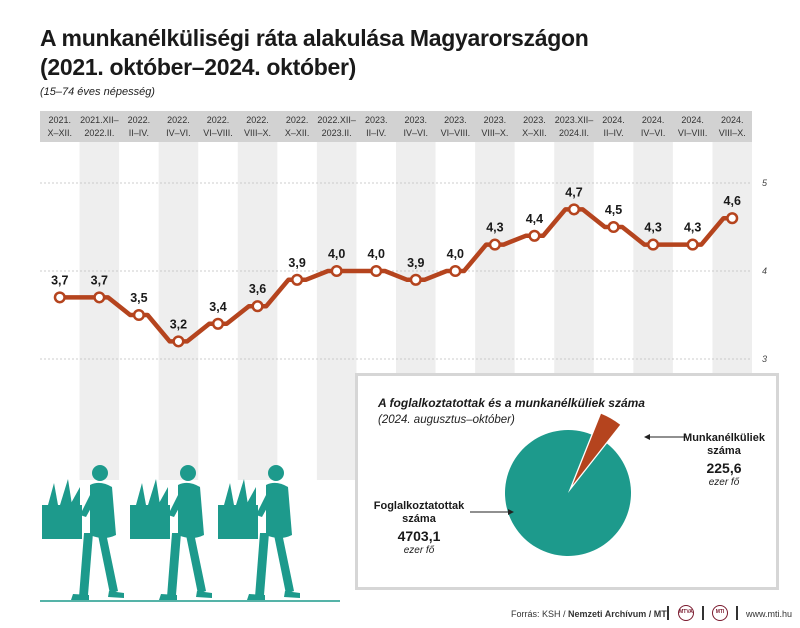 The height and width of the screenshot is (628, 800). Describe the element at coordinates (724, 438) in the screenshot. I see `unemployed-name-line-1: Munkanélküliek` at that location.